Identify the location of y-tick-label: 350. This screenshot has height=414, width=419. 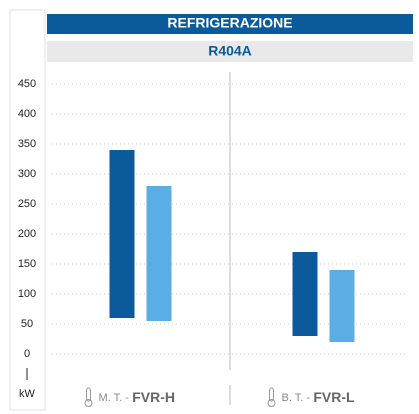
(27, 144).